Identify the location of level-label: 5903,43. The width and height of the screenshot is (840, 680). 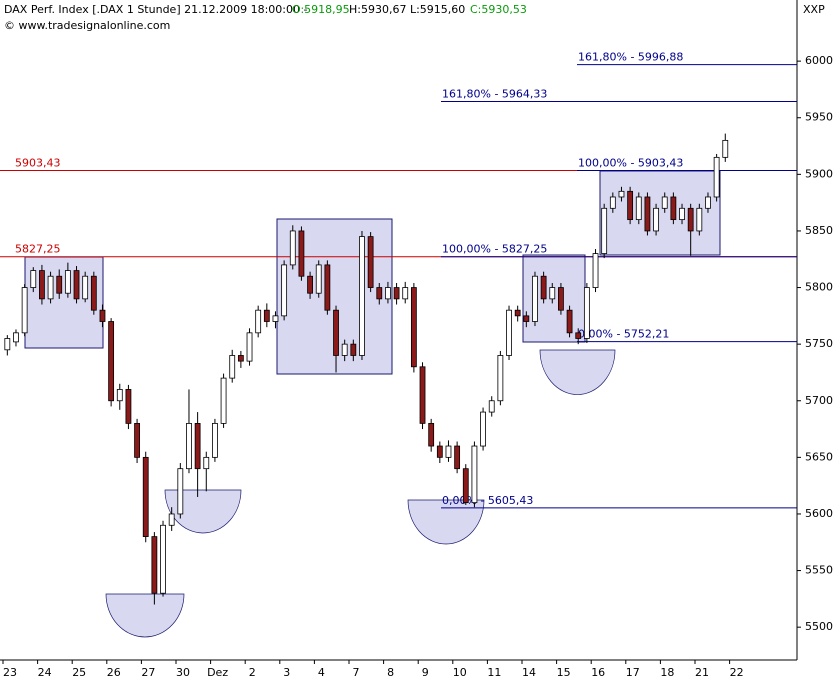
(38, 162).